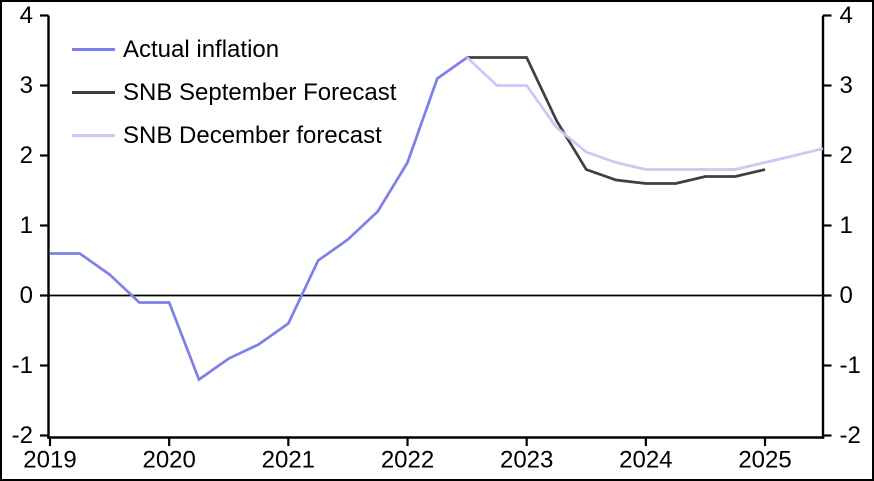 The width and height of the screenshot is (874, 481). What do you see at coordinates (168, 460) in the screenshot?
I see `x-tick-label: 2020` at bounding box center [168, 460].